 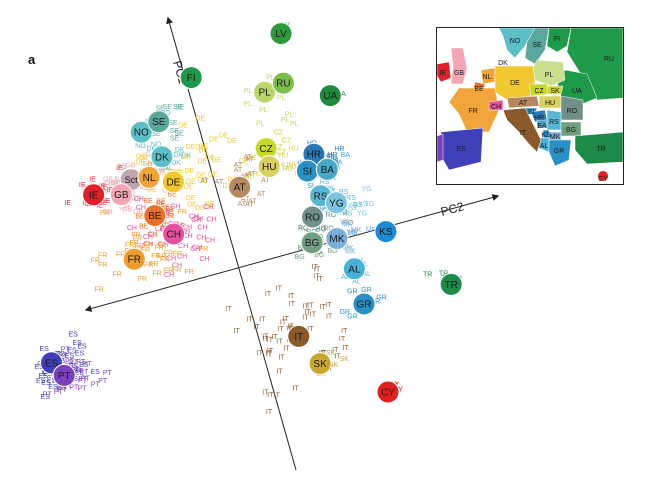 What do you see at coordinates (351, 208) in the screenshot?
I see `sample-point-yg: YG` at bounding box center [351, 208].